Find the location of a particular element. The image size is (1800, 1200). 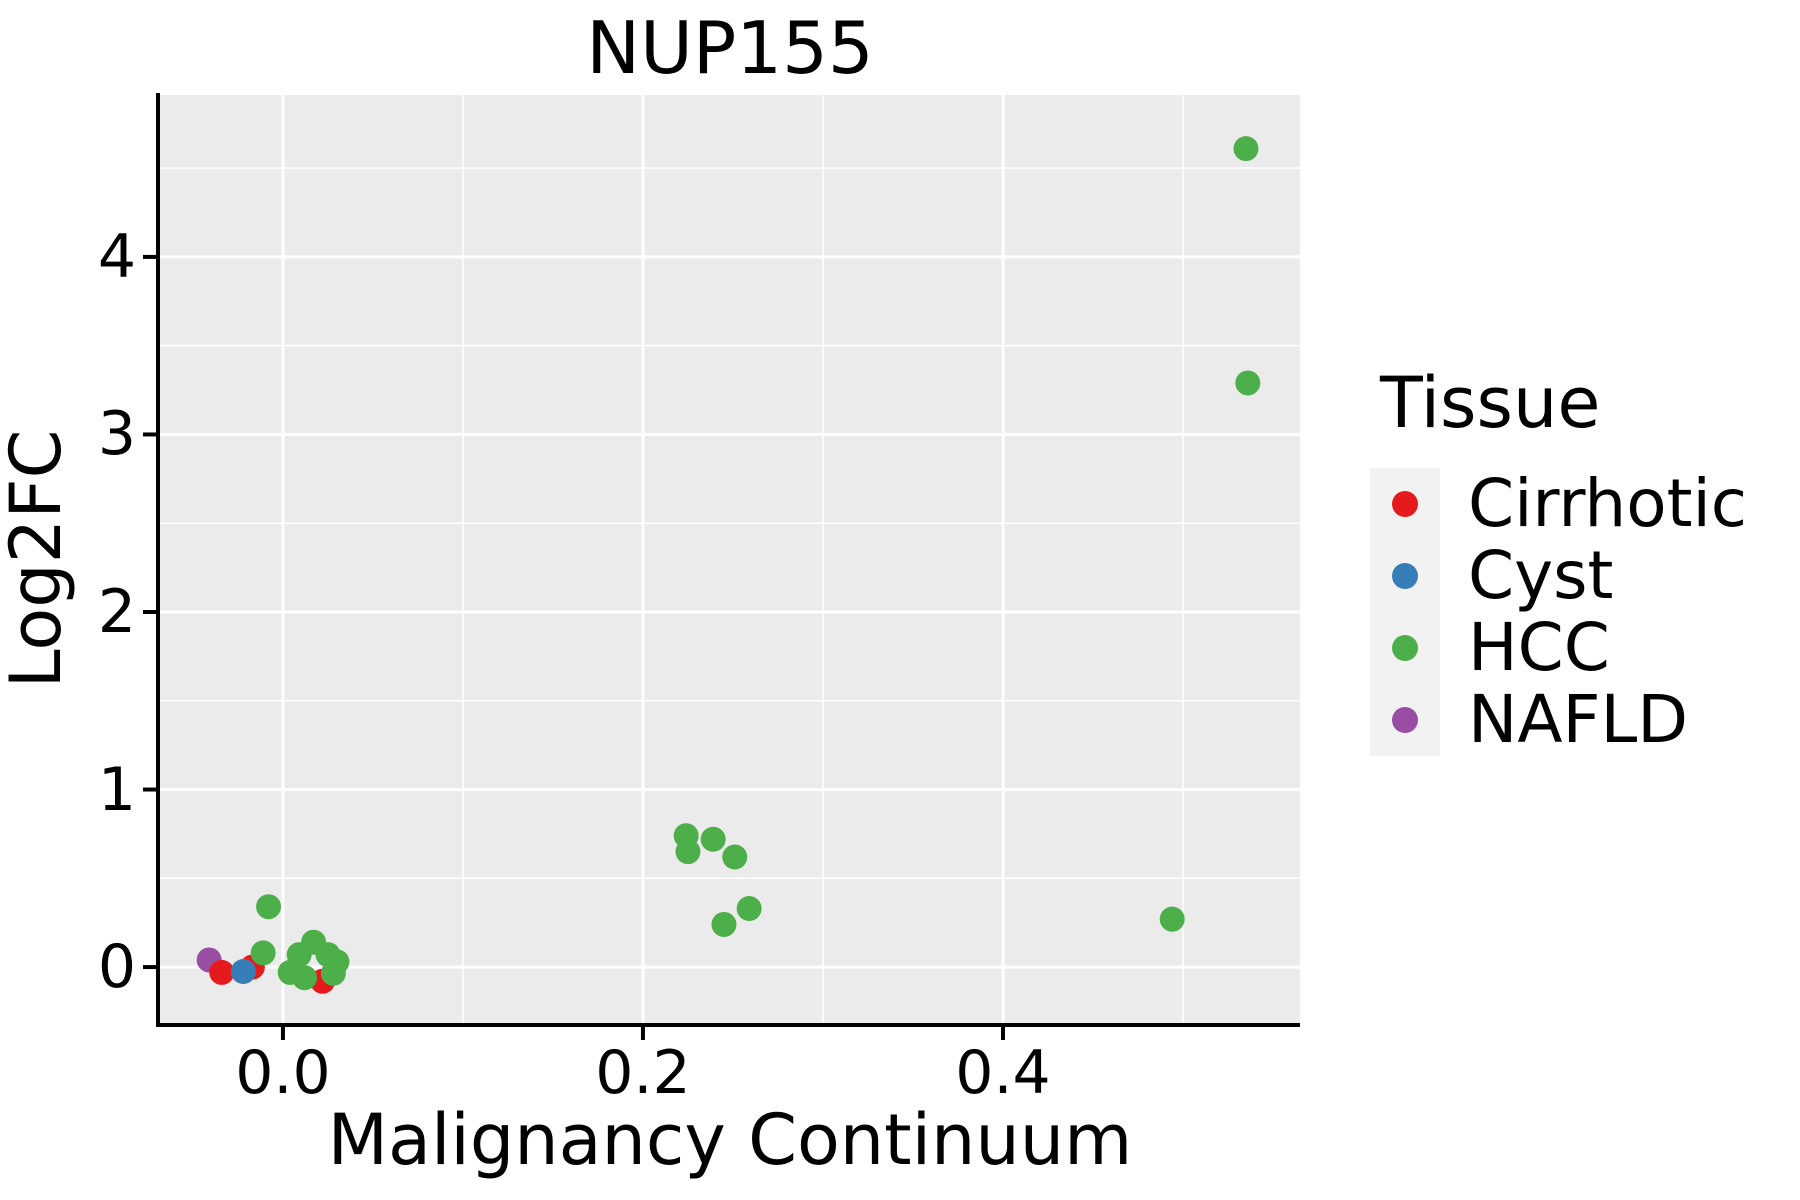

data-point-cyst is located at coordinates (243, 972).